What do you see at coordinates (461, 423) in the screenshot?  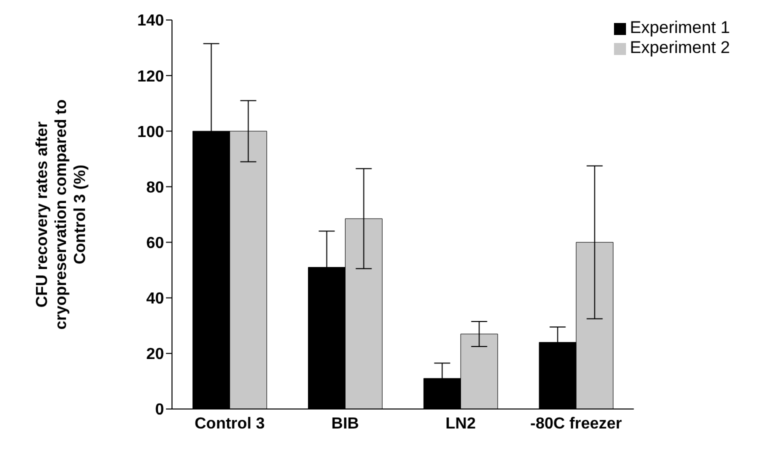 I see `x-tick-label: LN2` at bounding box center [461, 423].